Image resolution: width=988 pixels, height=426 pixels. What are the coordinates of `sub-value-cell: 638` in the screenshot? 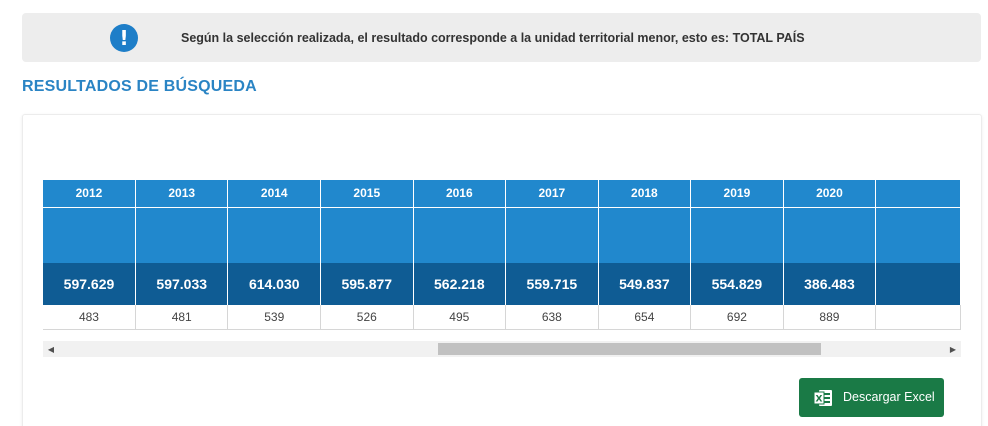 It's located at (552, 317).